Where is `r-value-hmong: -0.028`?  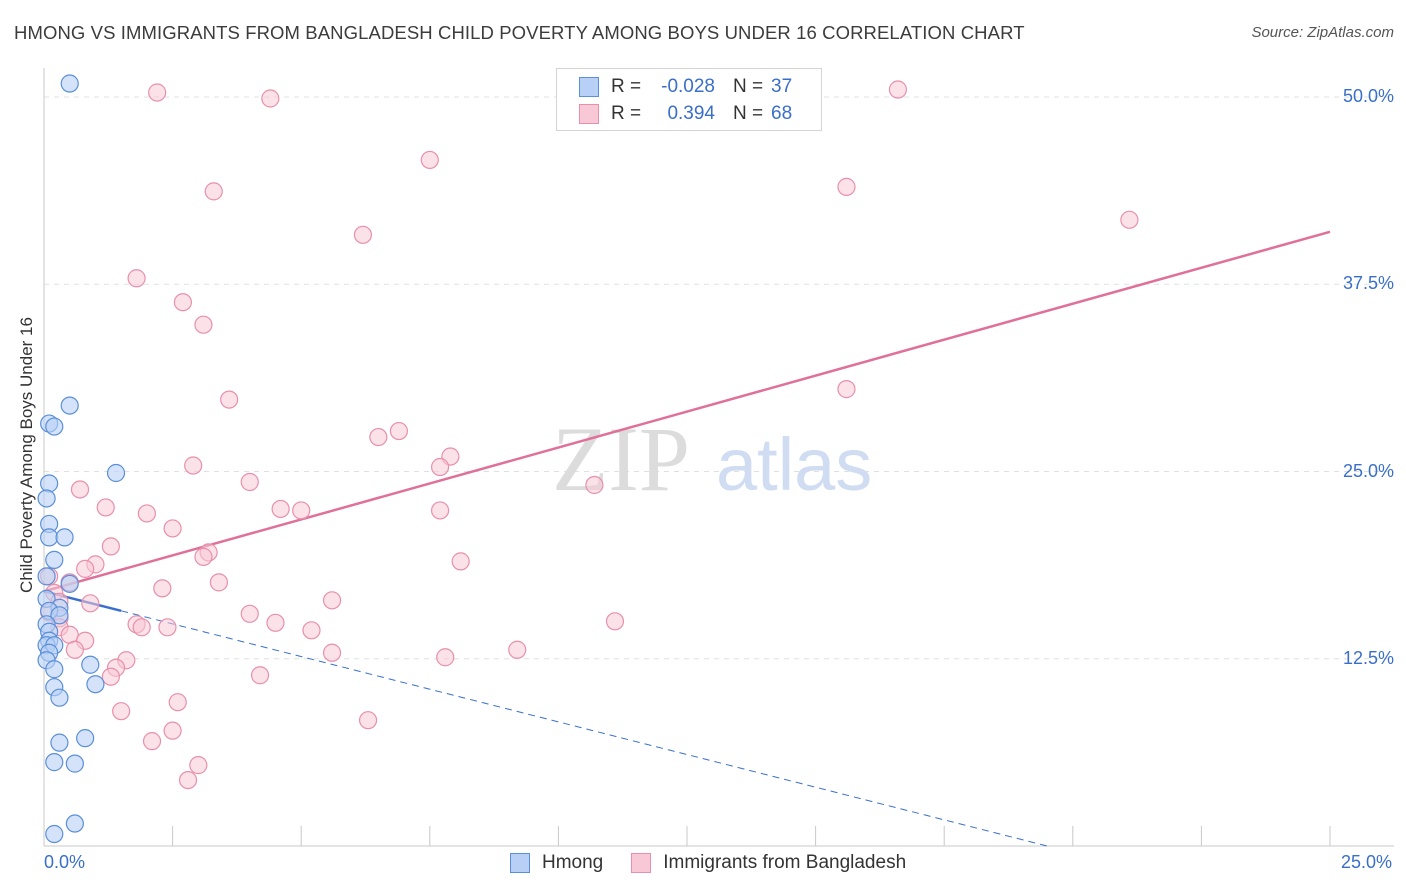
r-value-hmong: -0.028 is located at coordinates (688, 86).